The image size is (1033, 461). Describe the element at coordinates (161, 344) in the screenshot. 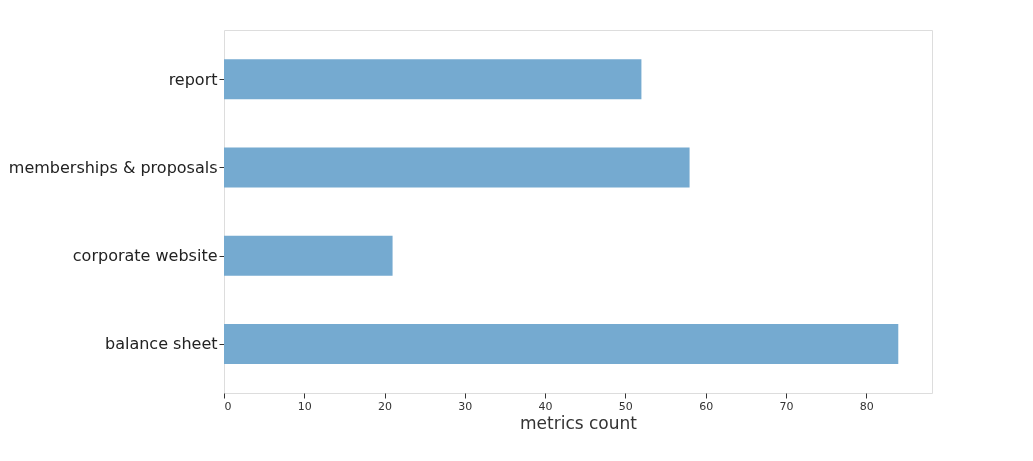

I see `y-tick-label: balance sheet` at that location.